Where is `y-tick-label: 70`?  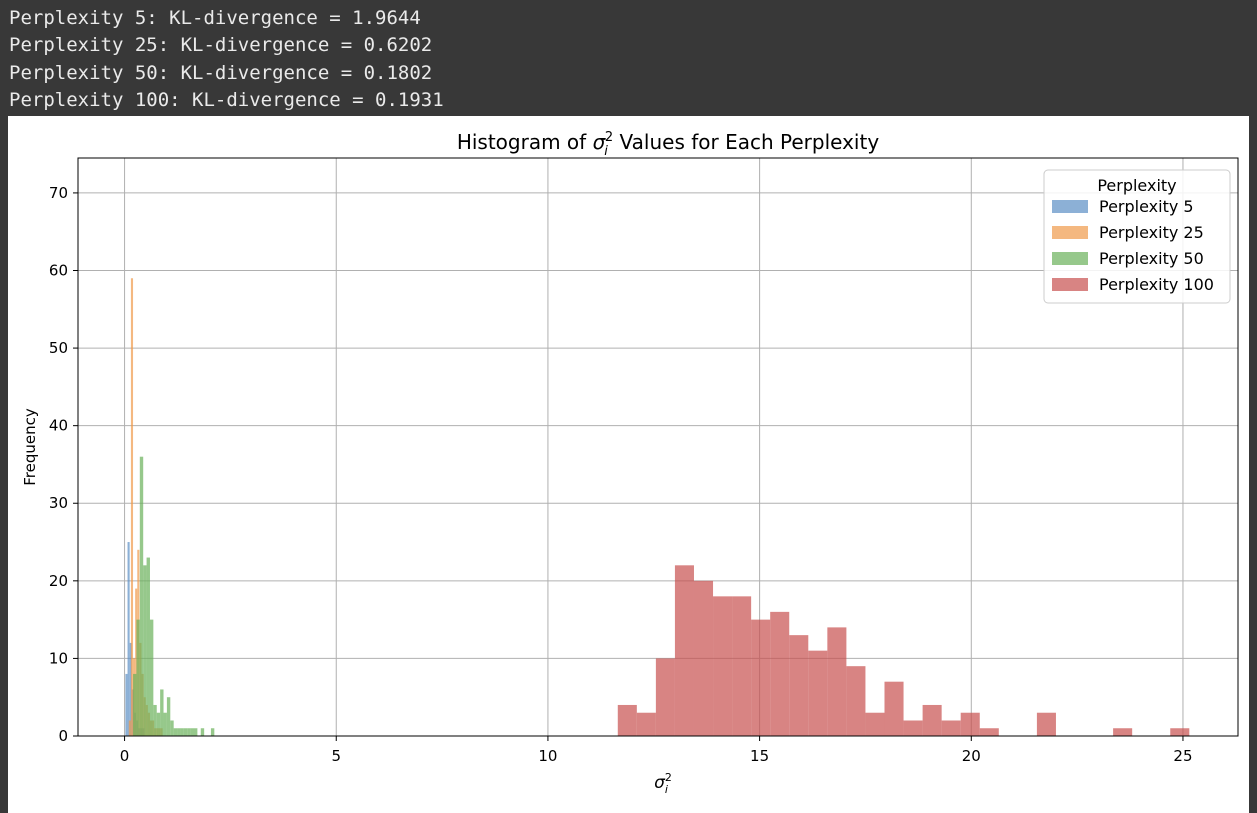 y-tick-label: 70 is located at coordinates (58, 193).